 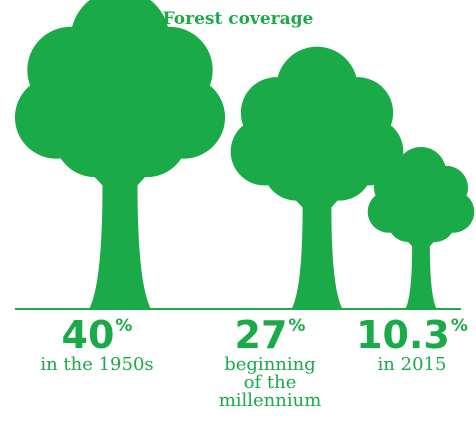 What do you see at coordinates (124, 326) in the screenshot?
I see `percent-sign-0: %` at bounding box center [124, 326].